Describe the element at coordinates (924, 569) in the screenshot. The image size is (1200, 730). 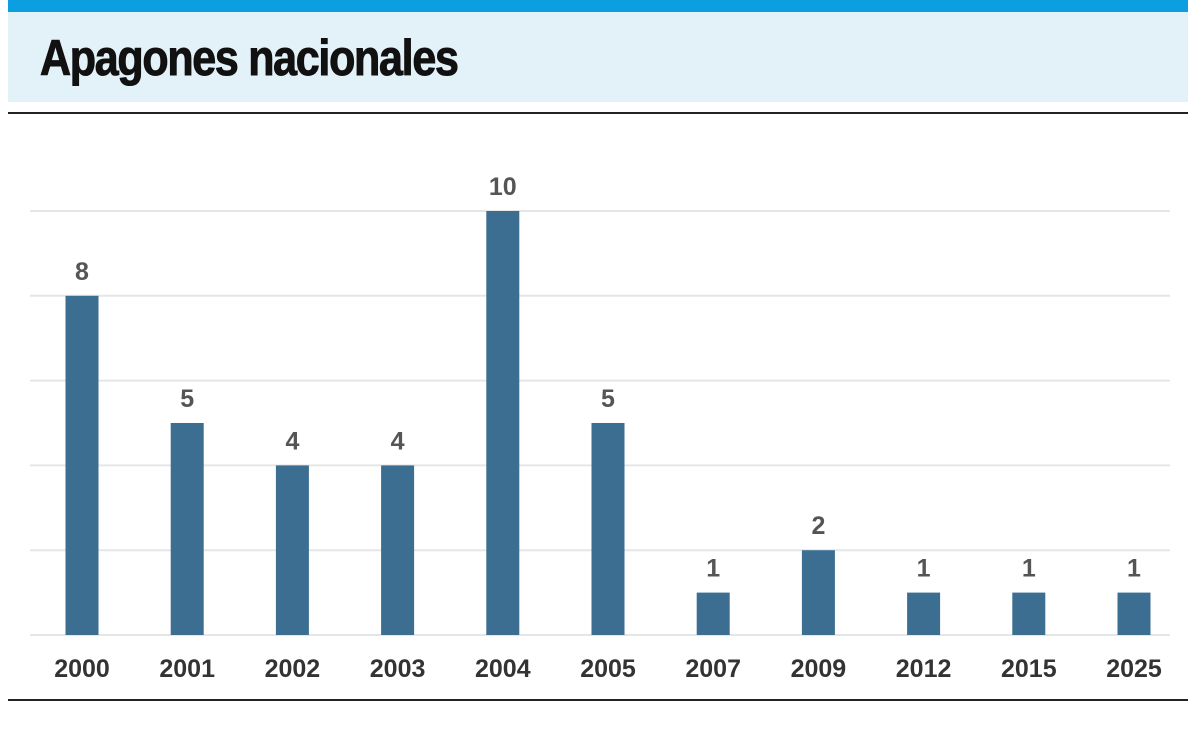
I see `data-label-2012: 1` at that location.